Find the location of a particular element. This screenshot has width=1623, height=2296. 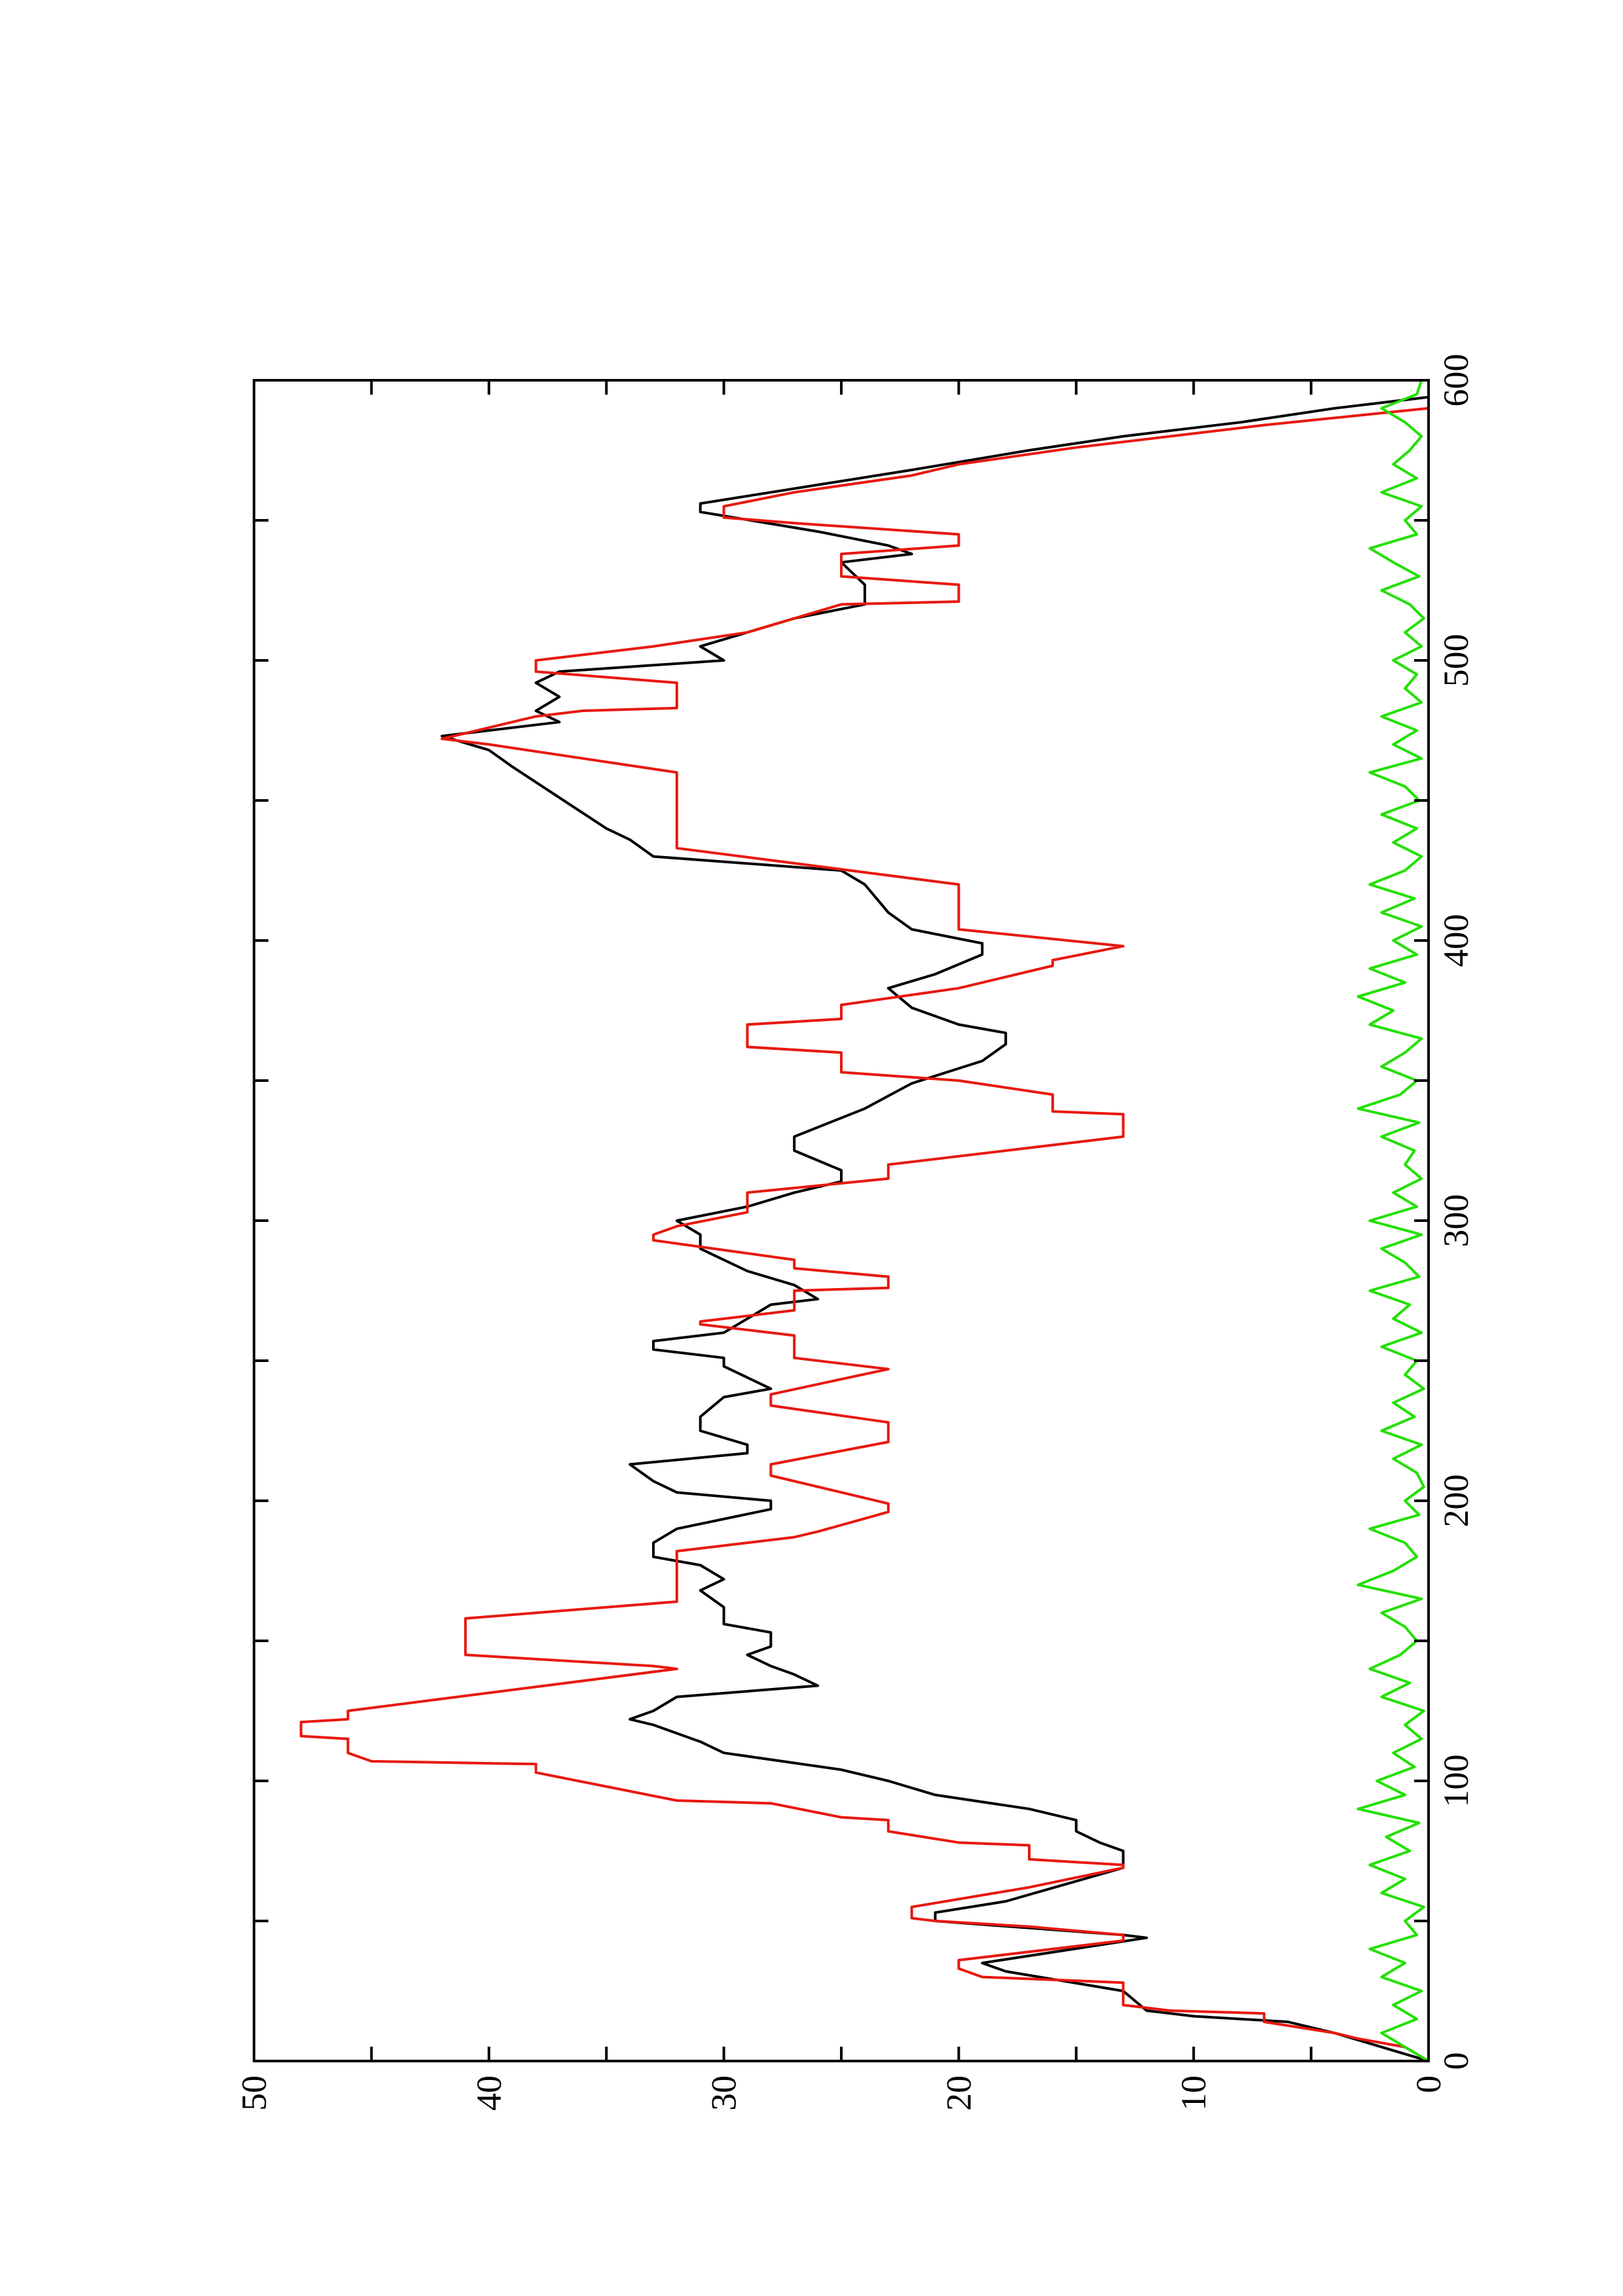

y-tick-label: 10 is located at coordinates (1193, 2093).